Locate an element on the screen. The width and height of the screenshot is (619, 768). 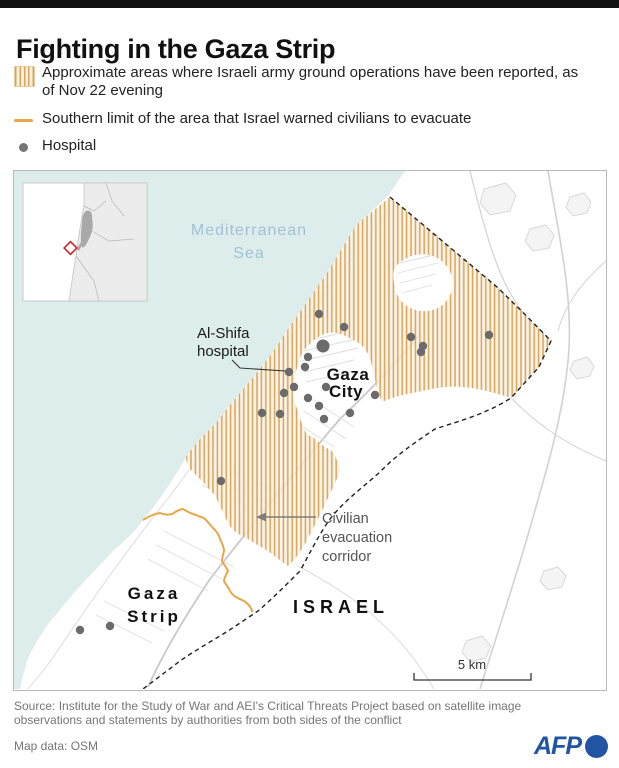
sea-label-line2: Sea is located at coordinates (248, 253).